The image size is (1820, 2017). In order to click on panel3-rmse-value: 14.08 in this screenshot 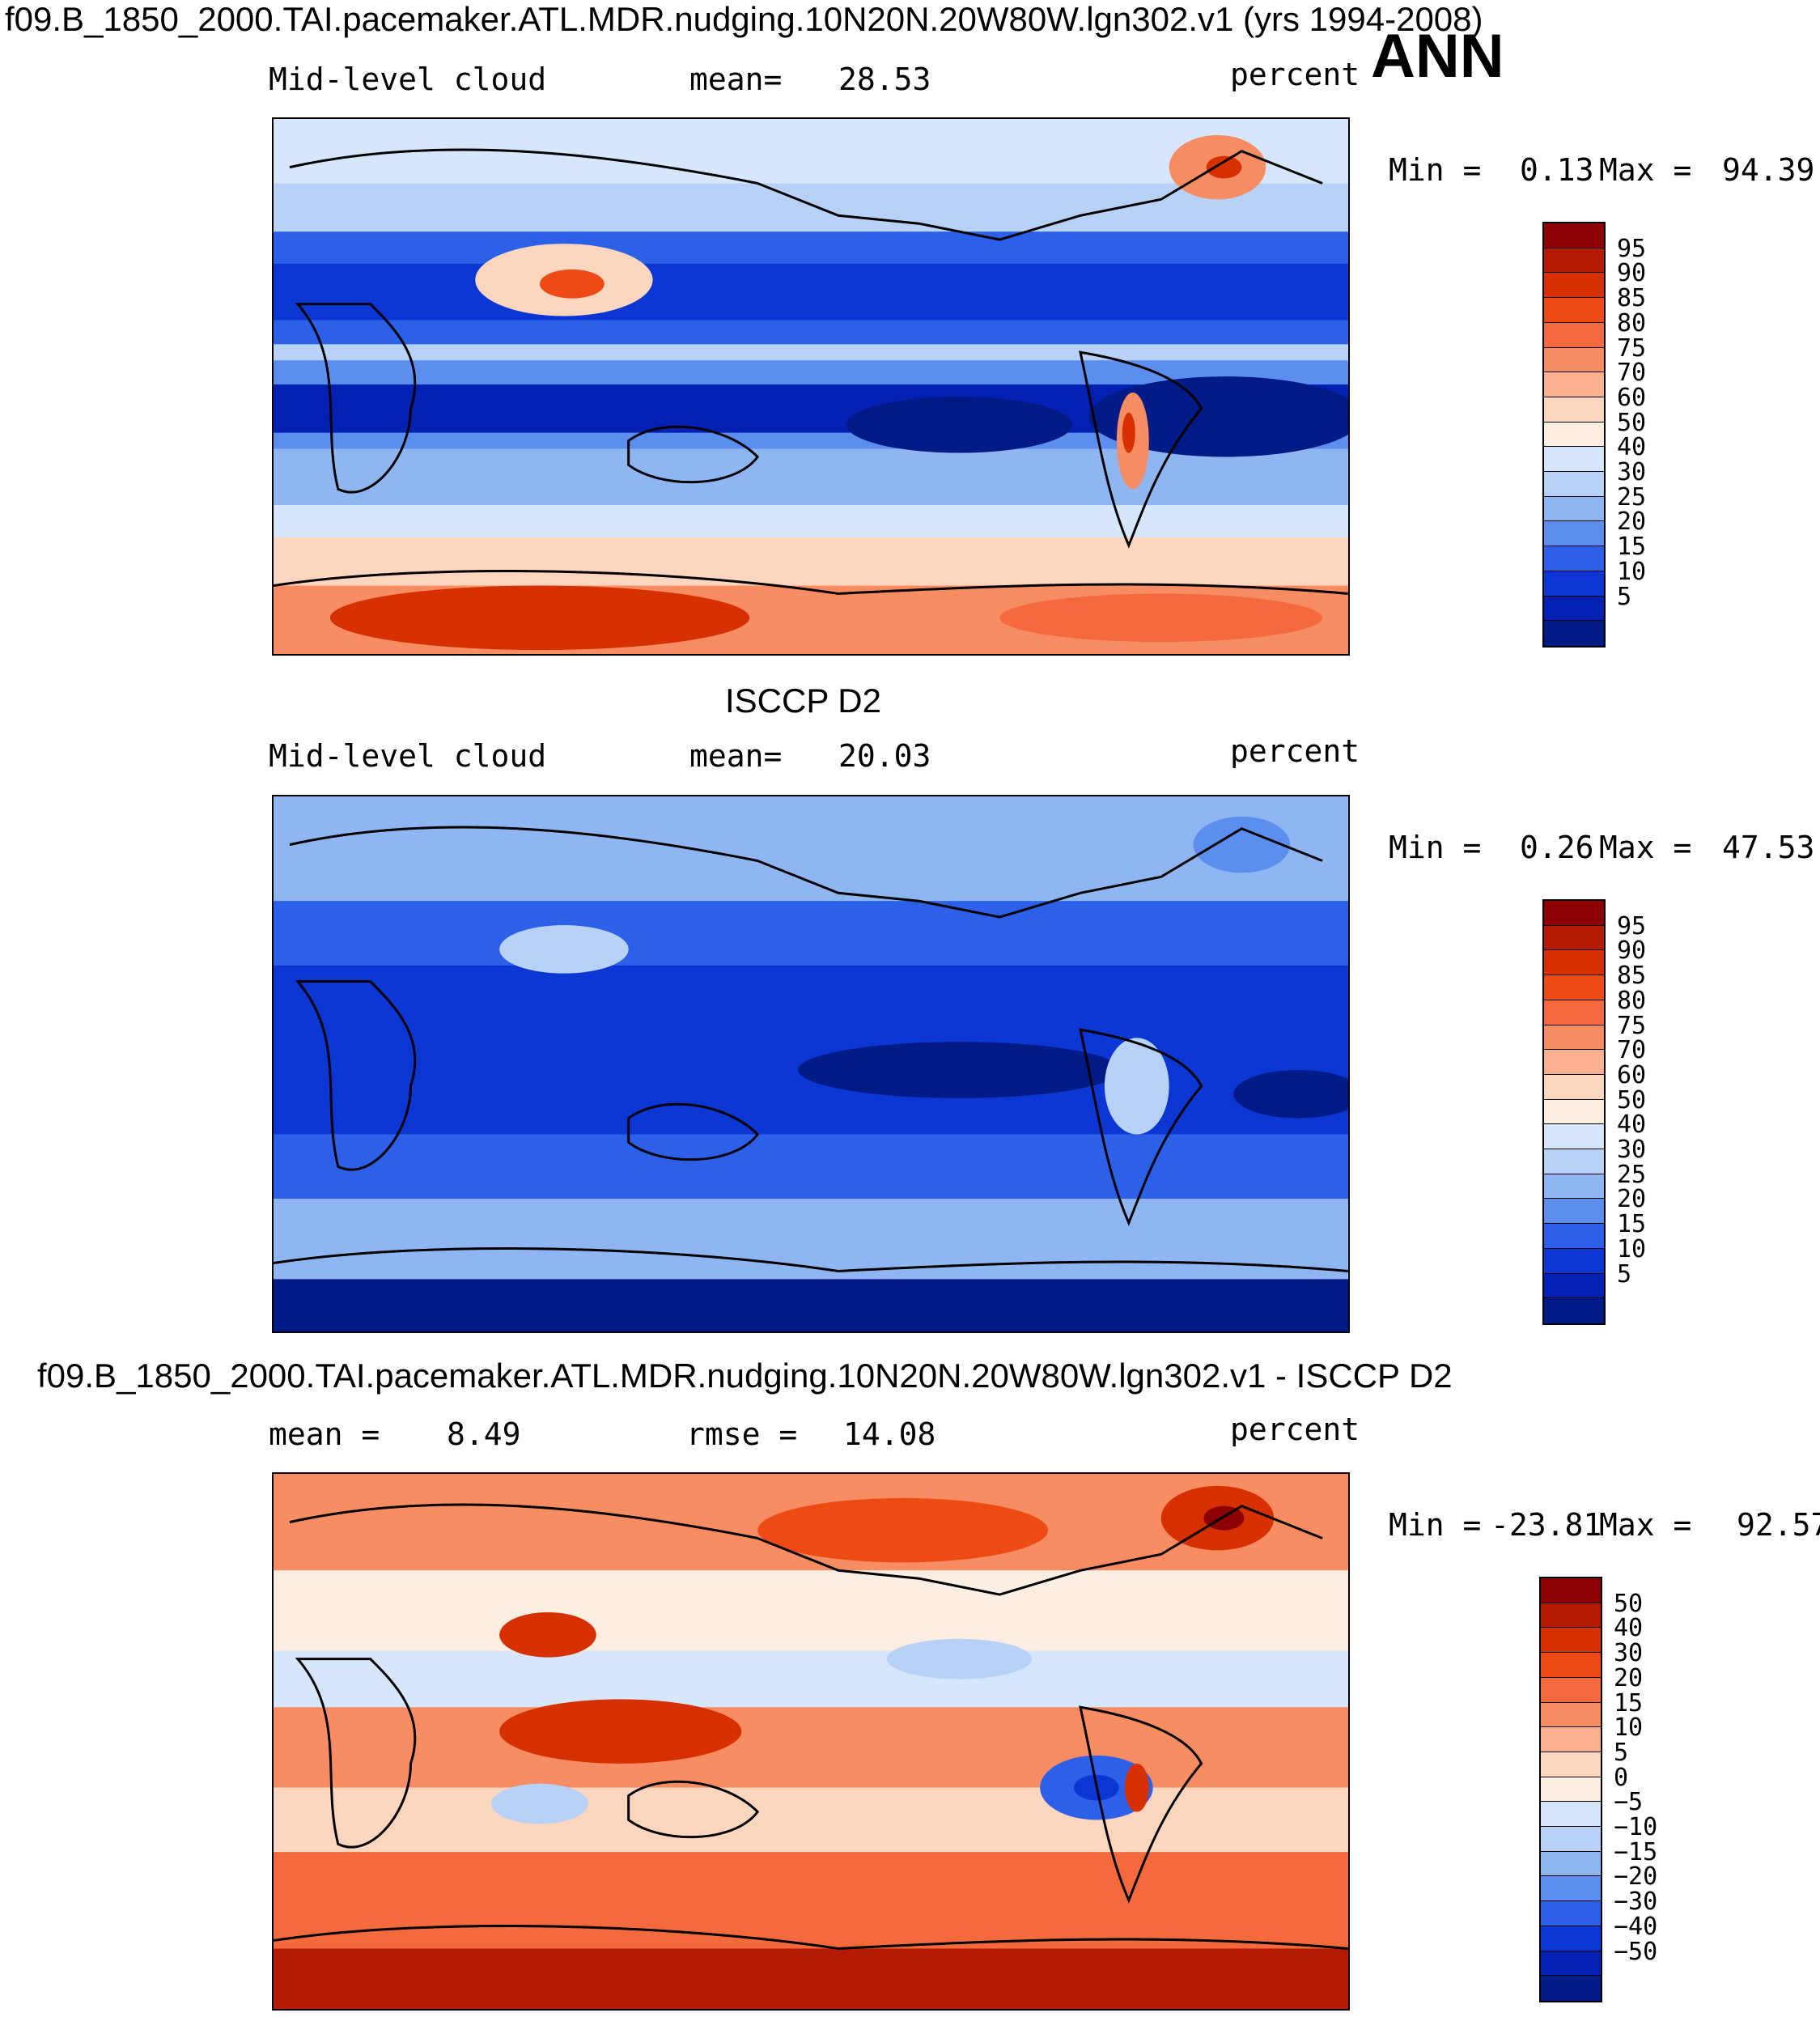, I will do `click(890, 1434)`.